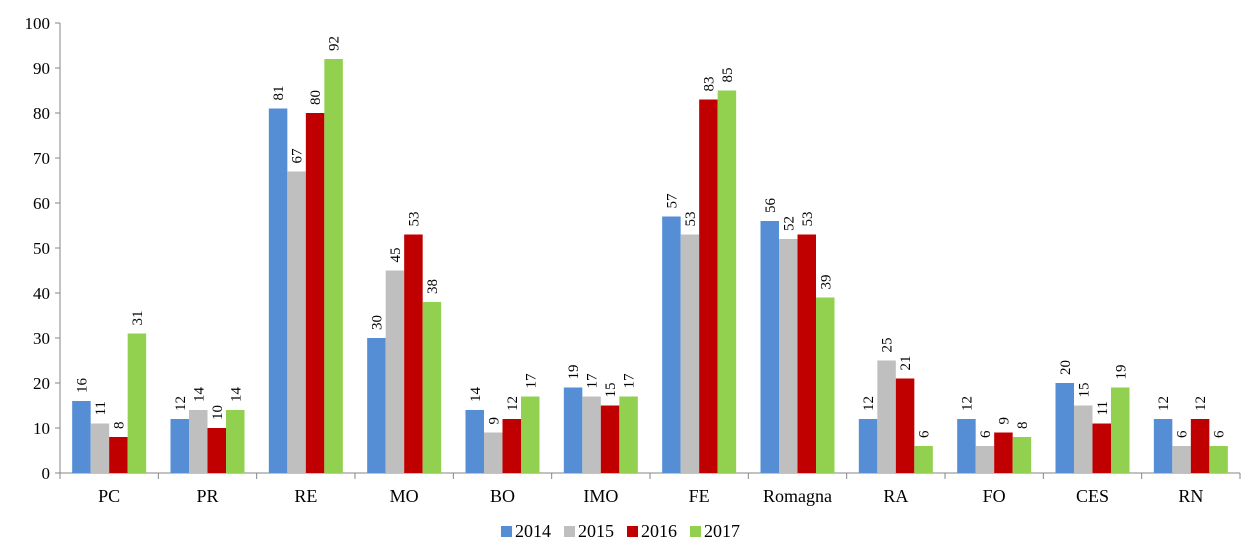 Image resolution: width=1242 pixels, height=554 pixels. Describe the element at coordinates (376, 405) in the screenshot. I see `bar-2014-MO` at that location.